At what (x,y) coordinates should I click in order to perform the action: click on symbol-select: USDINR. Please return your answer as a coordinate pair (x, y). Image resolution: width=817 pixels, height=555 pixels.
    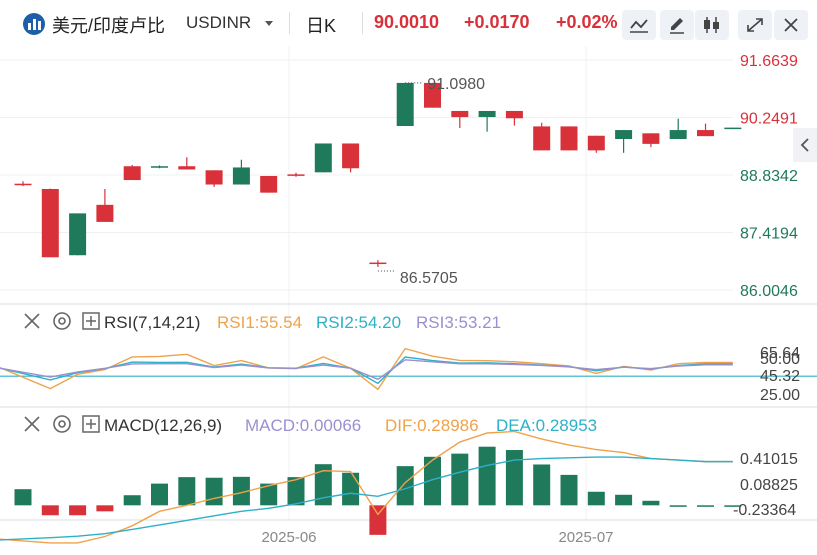
    Looking at the image, I should click on (219, 22).